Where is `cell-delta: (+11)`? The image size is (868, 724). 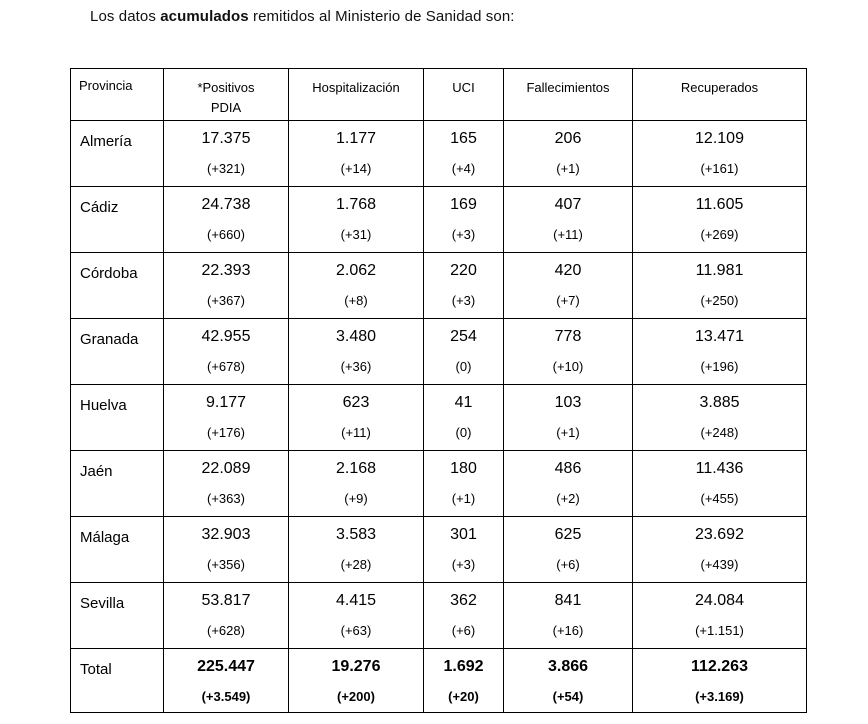 cell-delta: (+11) is located at coordinates (356, 432).